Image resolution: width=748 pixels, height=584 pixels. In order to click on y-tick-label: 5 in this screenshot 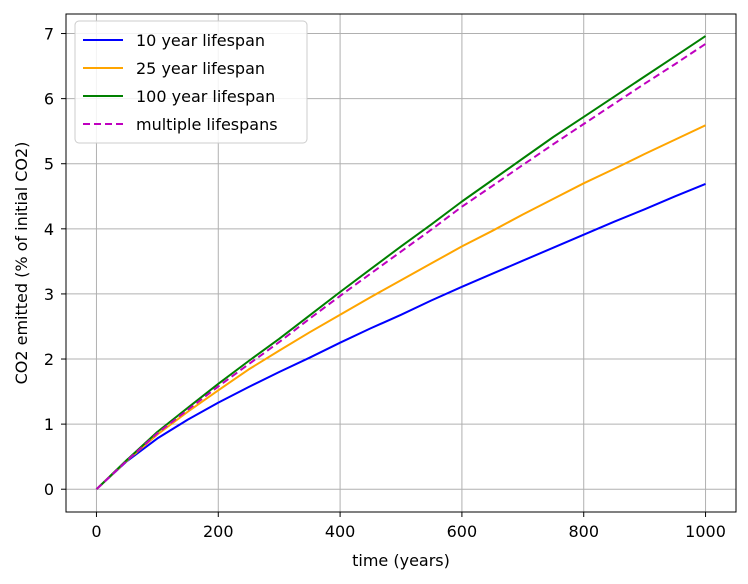, I will do `click(49, 164)`.